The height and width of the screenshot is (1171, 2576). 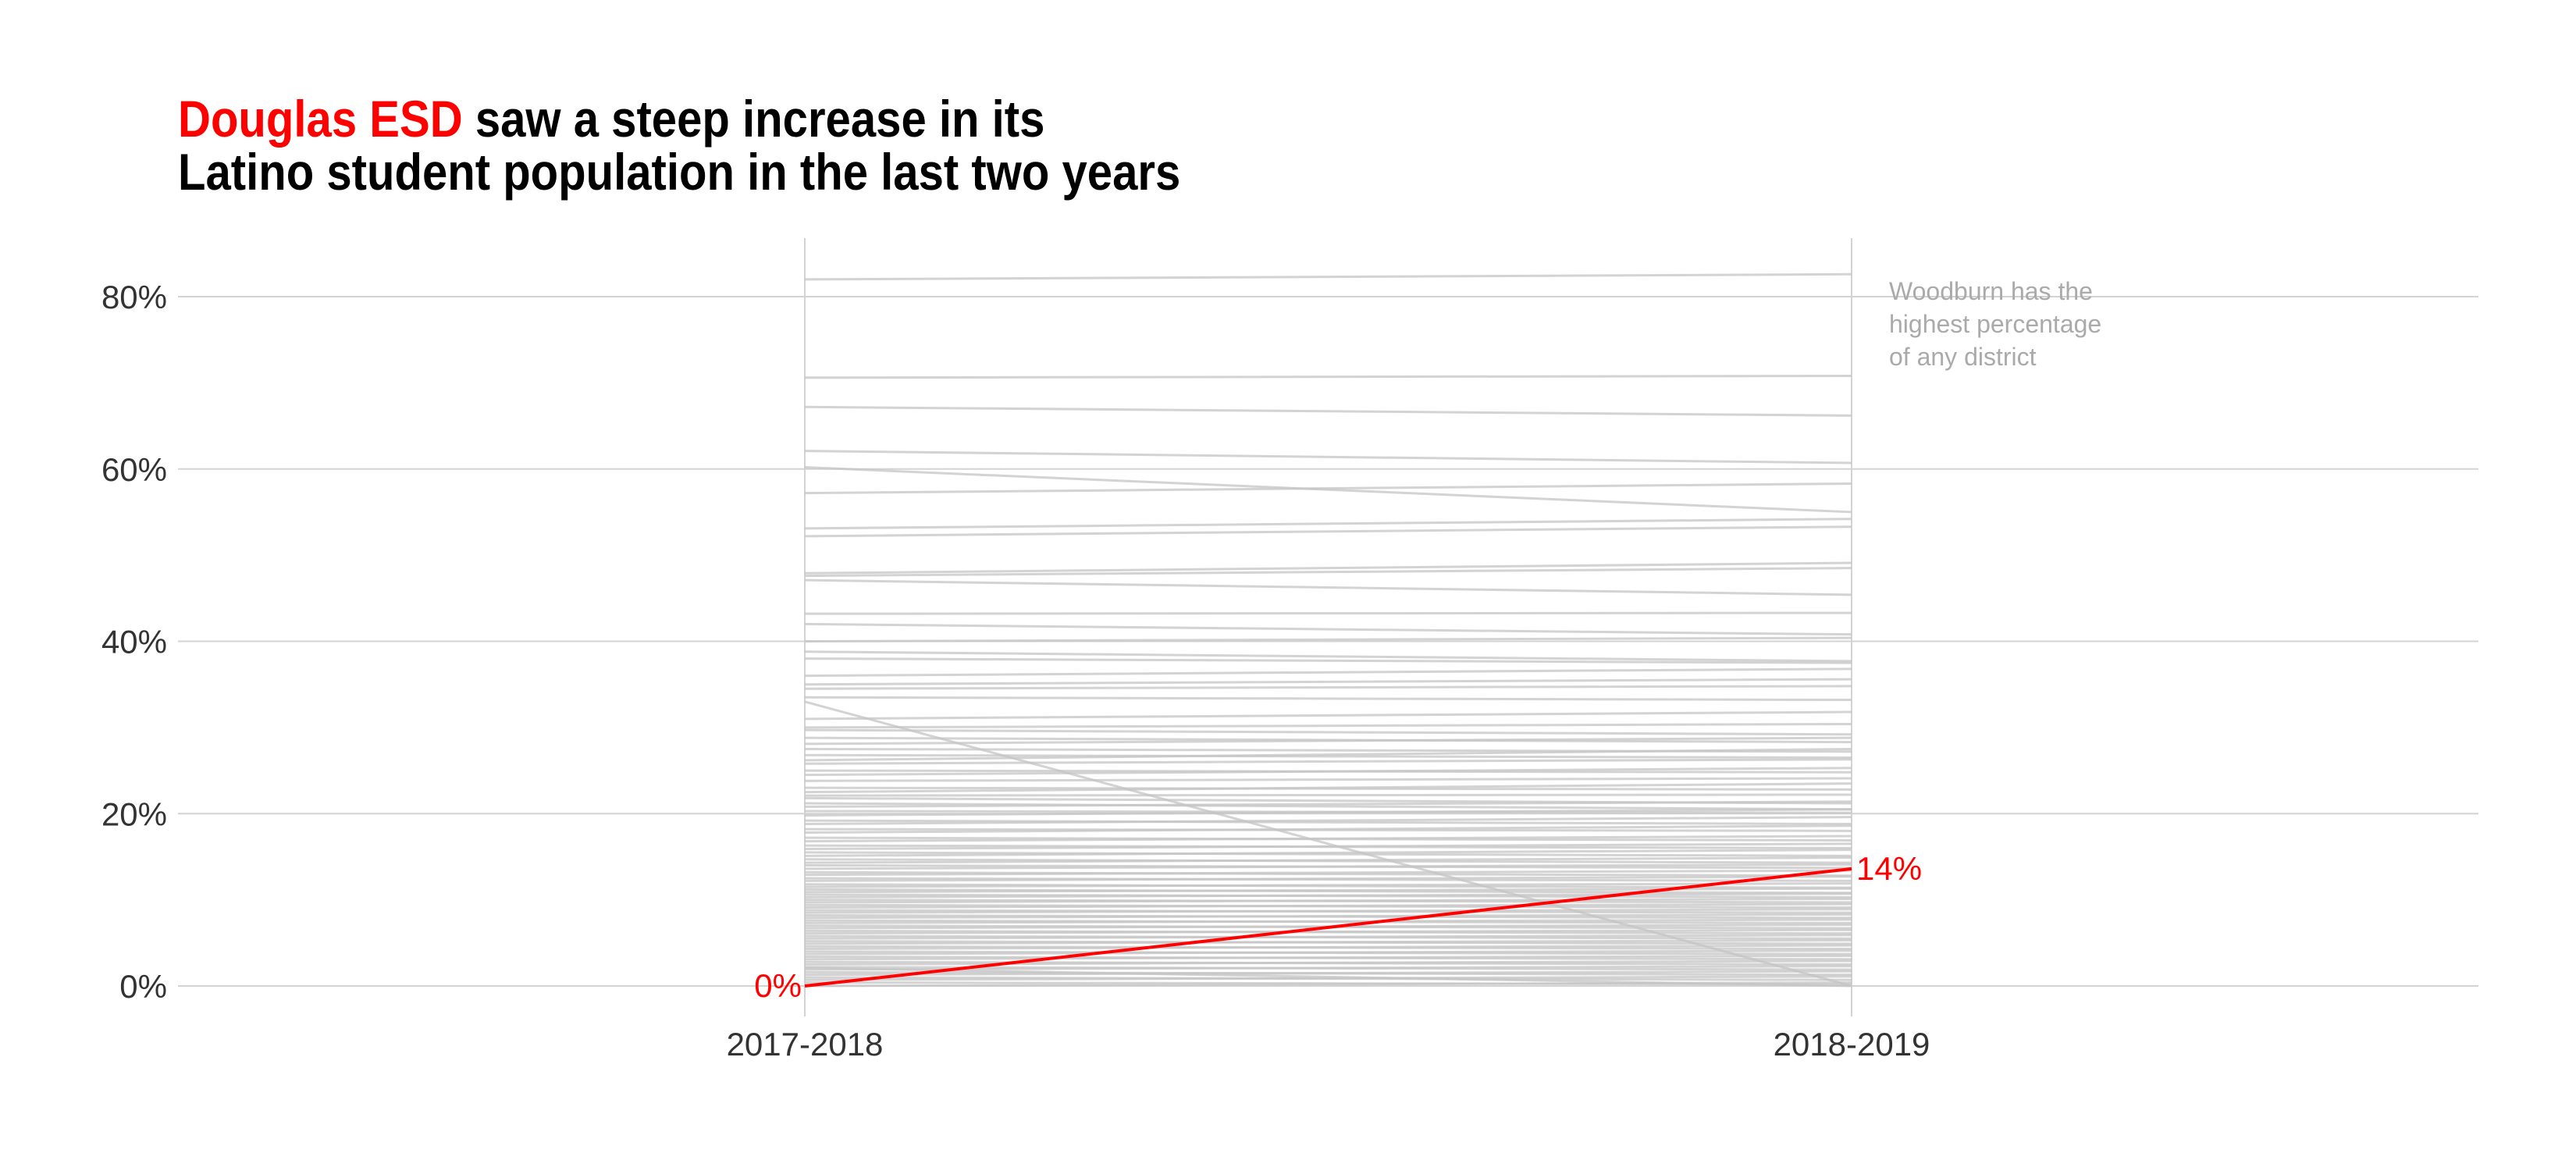 I want to click on title-highlight-district: Douglas ESD, so click(x=320, y=119).